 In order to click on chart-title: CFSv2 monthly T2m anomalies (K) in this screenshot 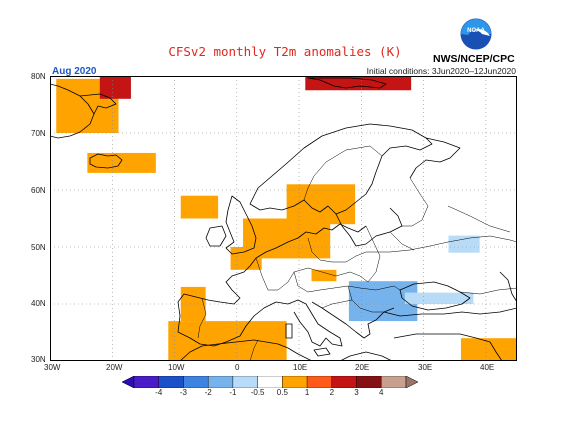, I will do `click(285, 51)`.